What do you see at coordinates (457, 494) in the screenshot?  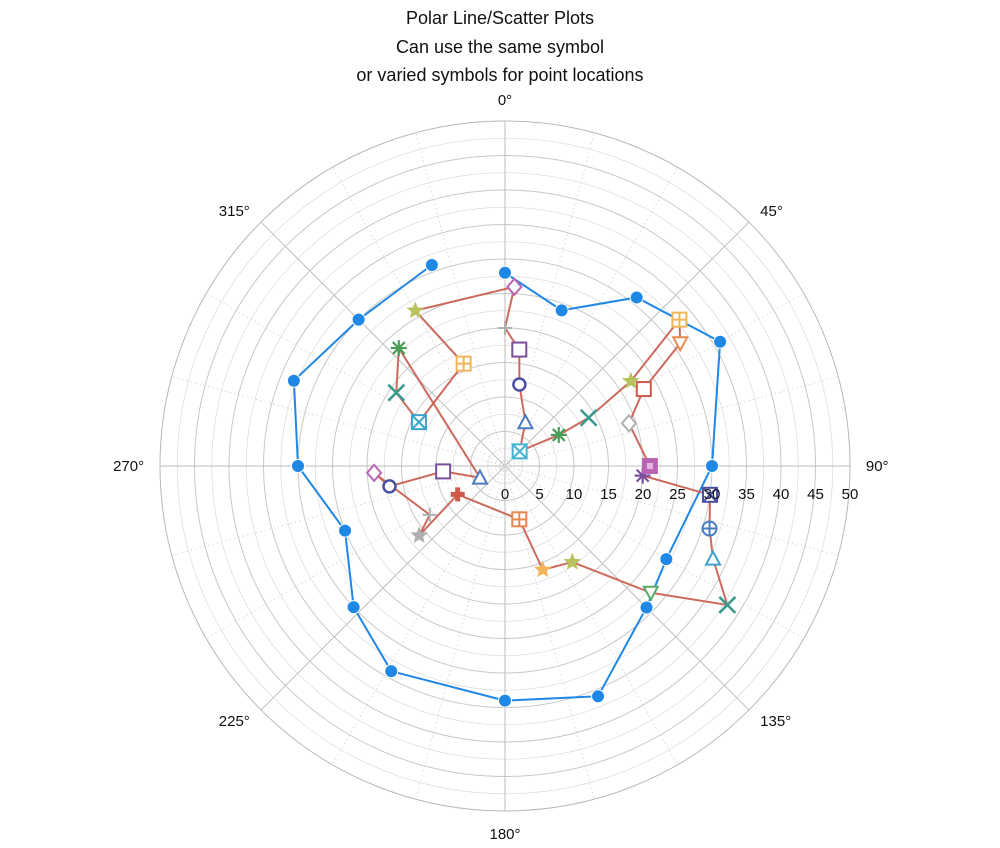 I see `marker-cross` at bounding box center [457, 494].